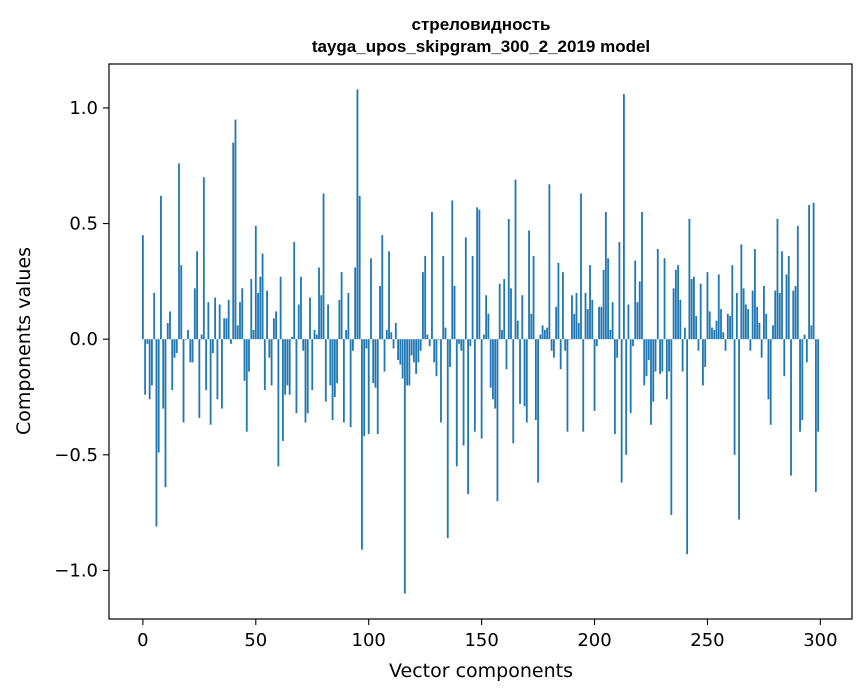 The image size is (867, 696). Describe the element at coordinates (83, 339) in the screenshot. I see `y-tick-label: 0.0` at that location.